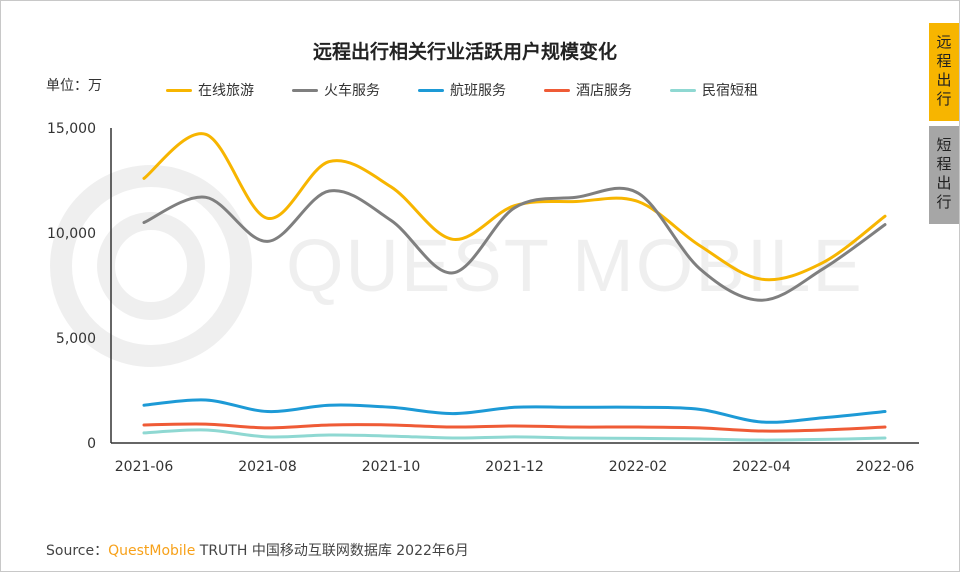  I want to click on legend-item: 酒店服务, so click(588, 90).